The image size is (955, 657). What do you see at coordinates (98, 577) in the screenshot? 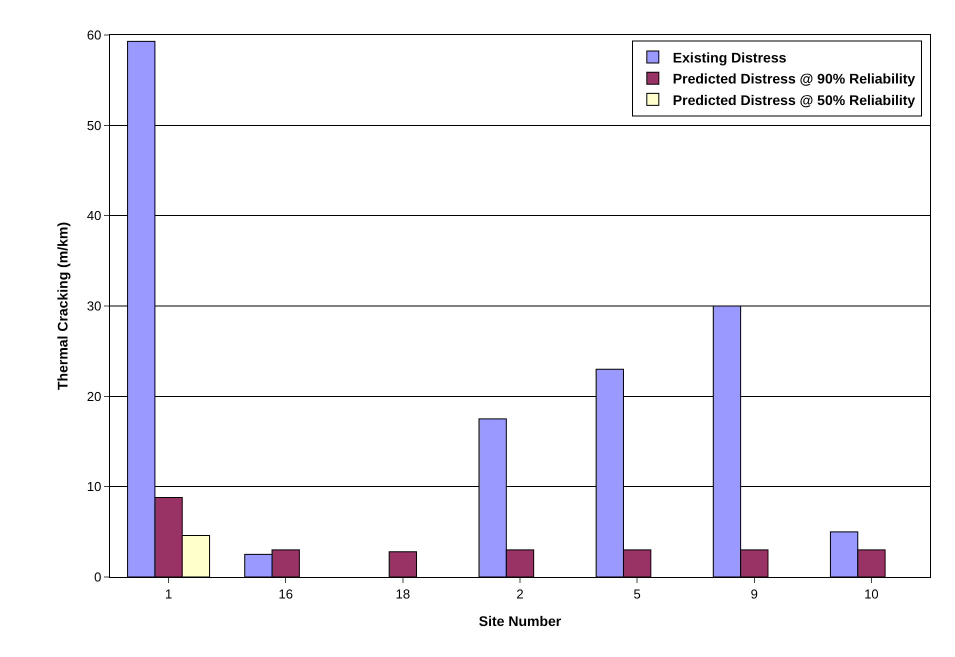
I see `y-tick-label: 0` at bounding box center [98, 577].